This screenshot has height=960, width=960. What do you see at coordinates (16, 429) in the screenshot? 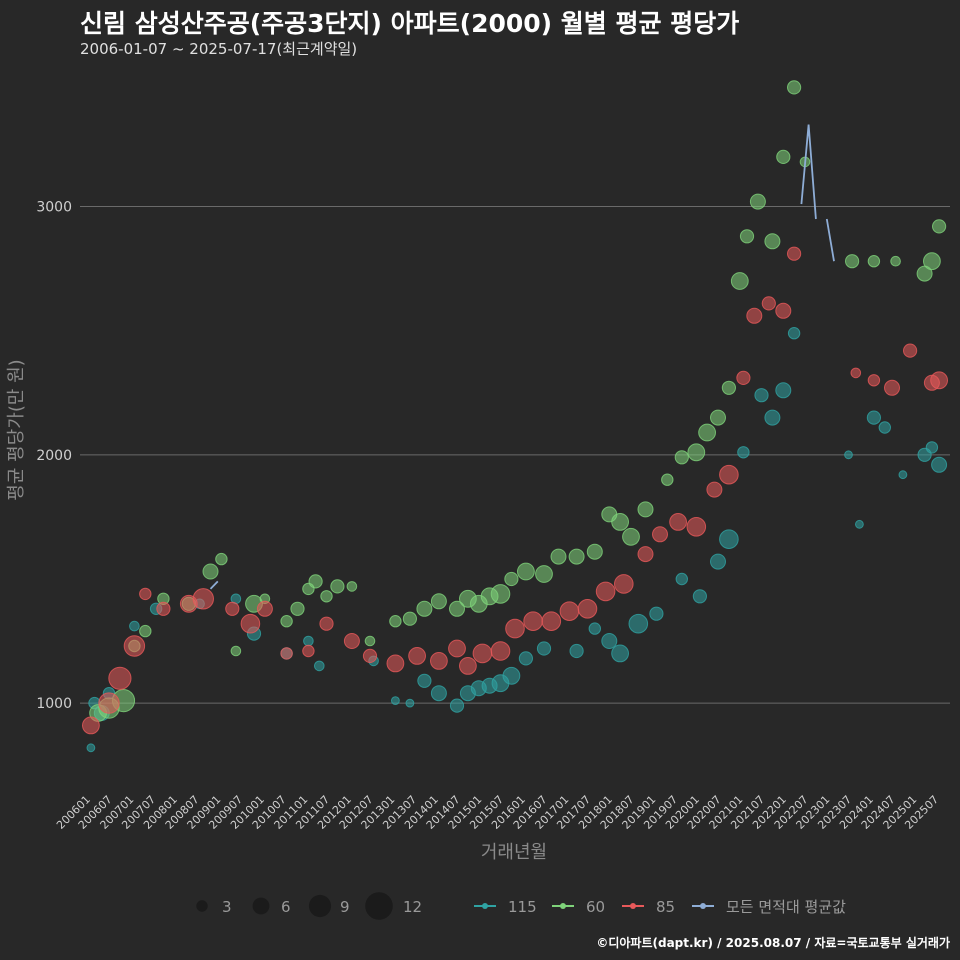
I see `y-axis-label: 평균 평당가(만 원)` at bounding box center [16, 429].